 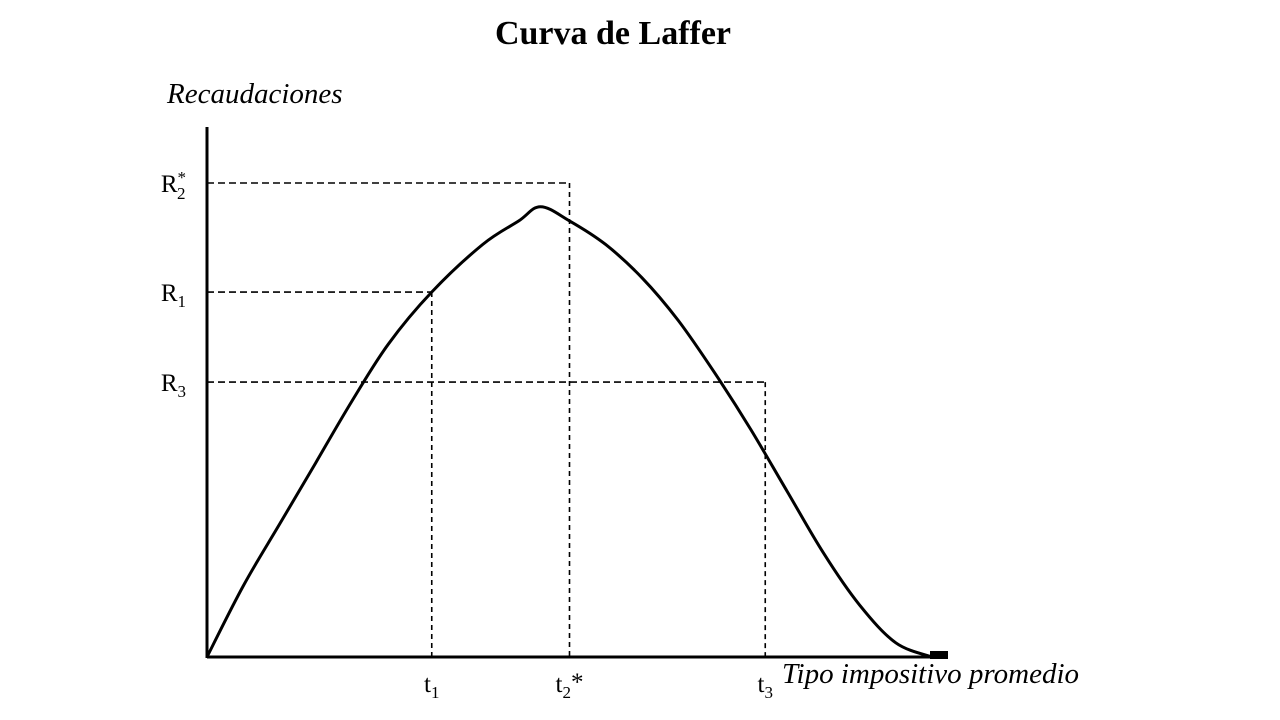 What do you see at coordinates (173, 385) in the screenshot?
I see `point-3-y-tick-label: R3` at bounding box center [173, 385].